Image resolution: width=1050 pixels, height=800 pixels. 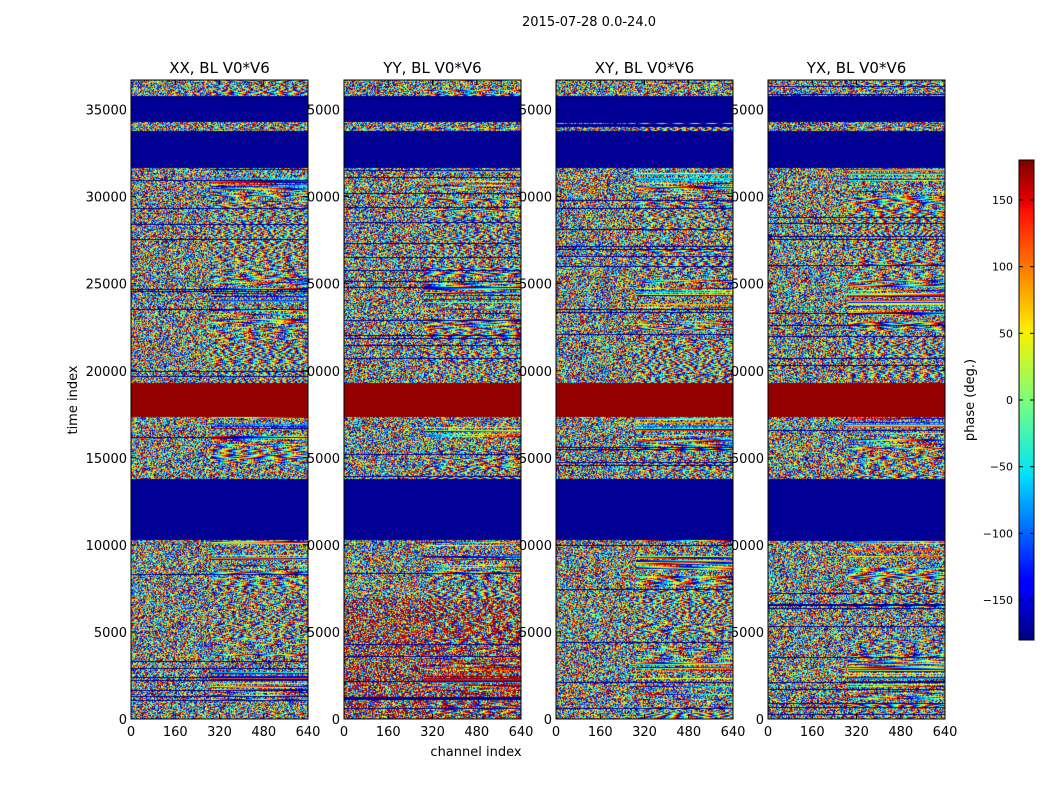 I want to click on colorbar-tick-label: 100, so click(x=1002, y=267).